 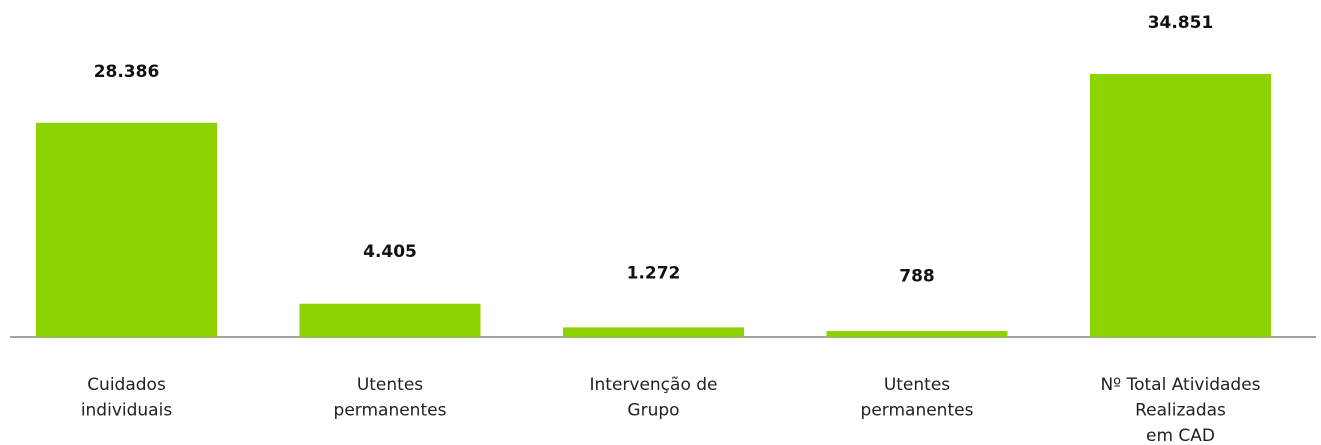 What do you see at coordinates (917, 277) in the screenshot?
I see `value-label: 788` at bounding box center [917, 277].